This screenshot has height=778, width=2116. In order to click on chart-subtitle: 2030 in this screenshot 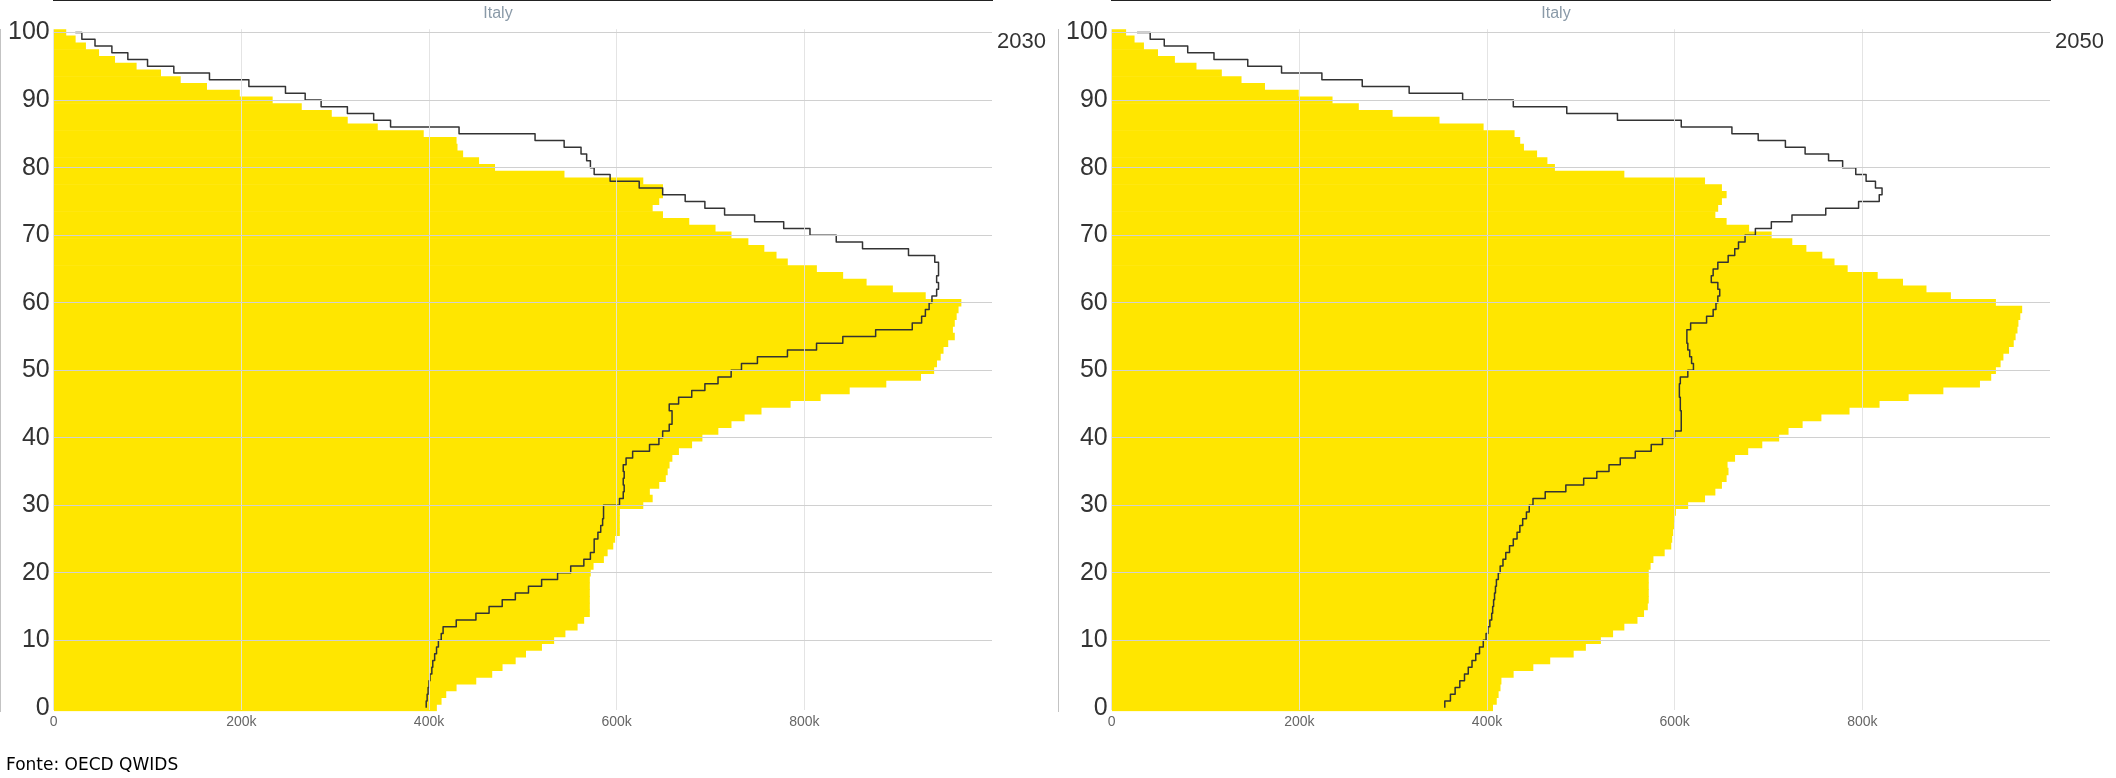, I will do `click(1021, 41)`.